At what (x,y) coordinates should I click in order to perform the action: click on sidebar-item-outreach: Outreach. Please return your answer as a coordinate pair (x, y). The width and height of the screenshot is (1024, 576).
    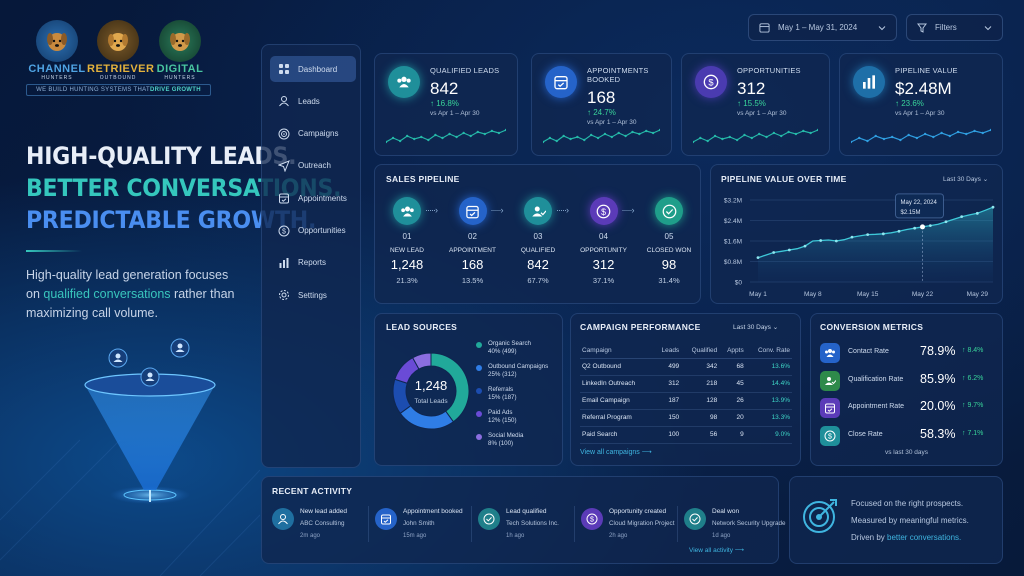
    Looking at the image, I should click on (313, 166).